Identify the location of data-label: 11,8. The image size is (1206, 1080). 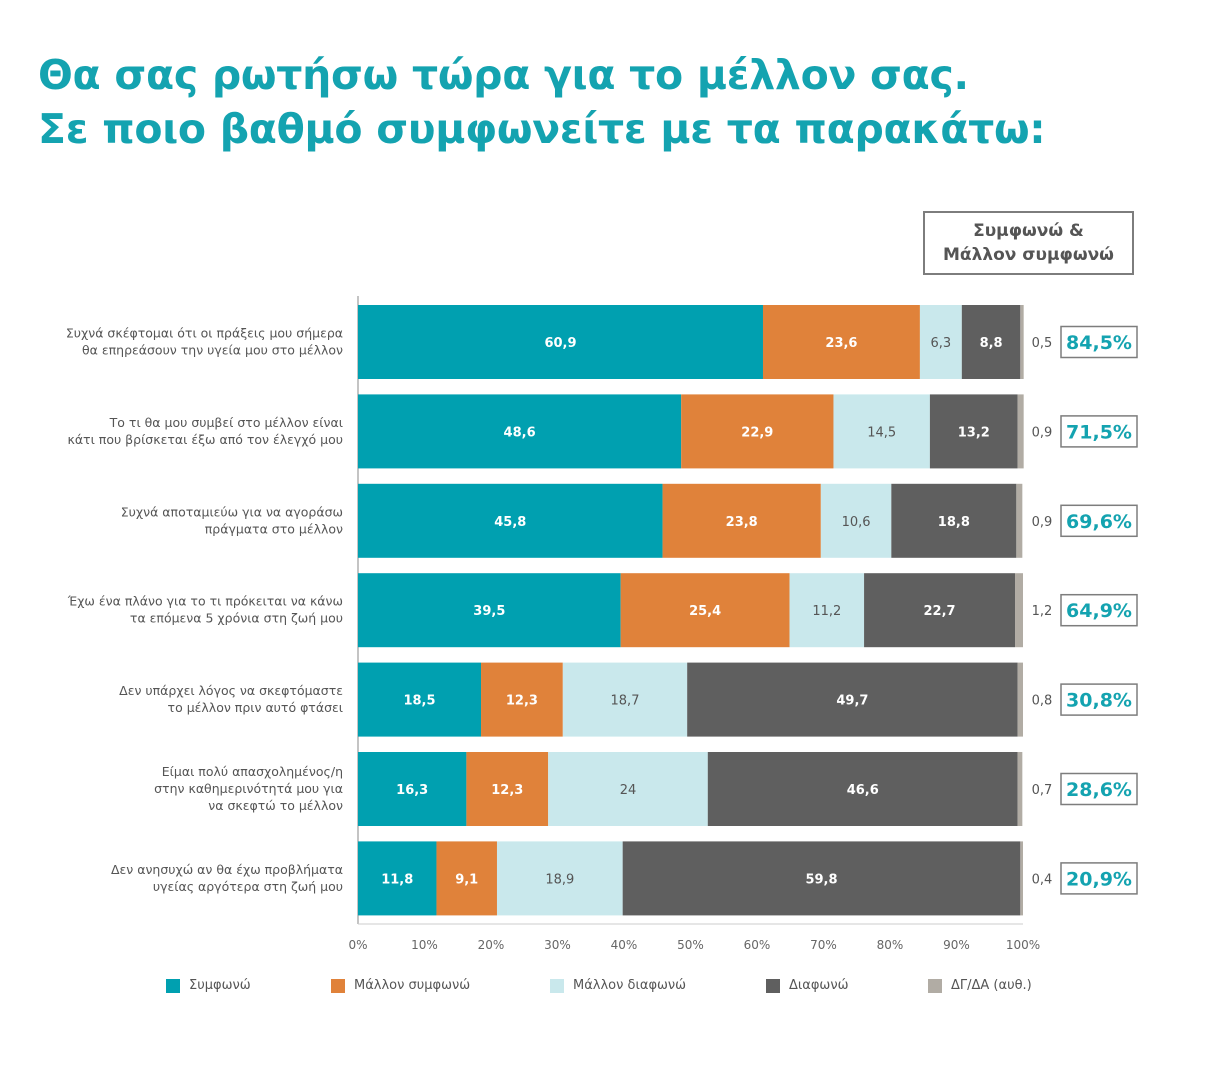
(397, 879).